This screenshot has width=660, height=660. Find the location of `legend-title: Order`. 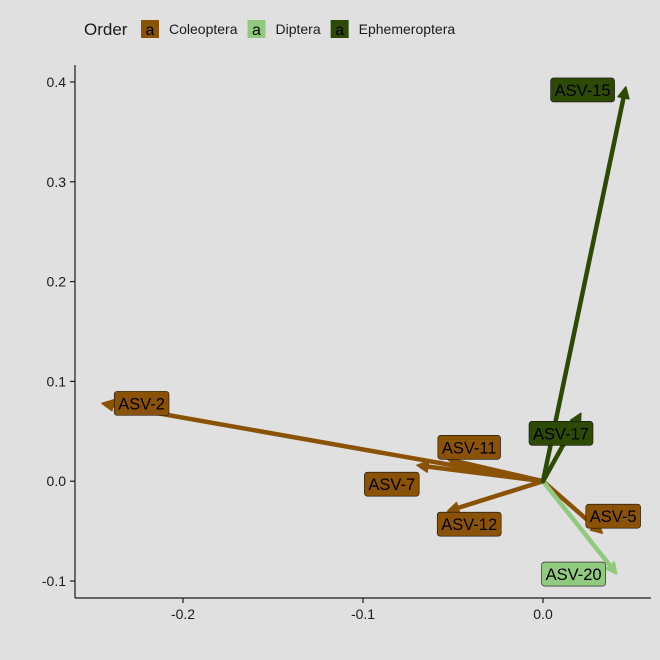

legend-title: Order is located at coordinates (106, 29).